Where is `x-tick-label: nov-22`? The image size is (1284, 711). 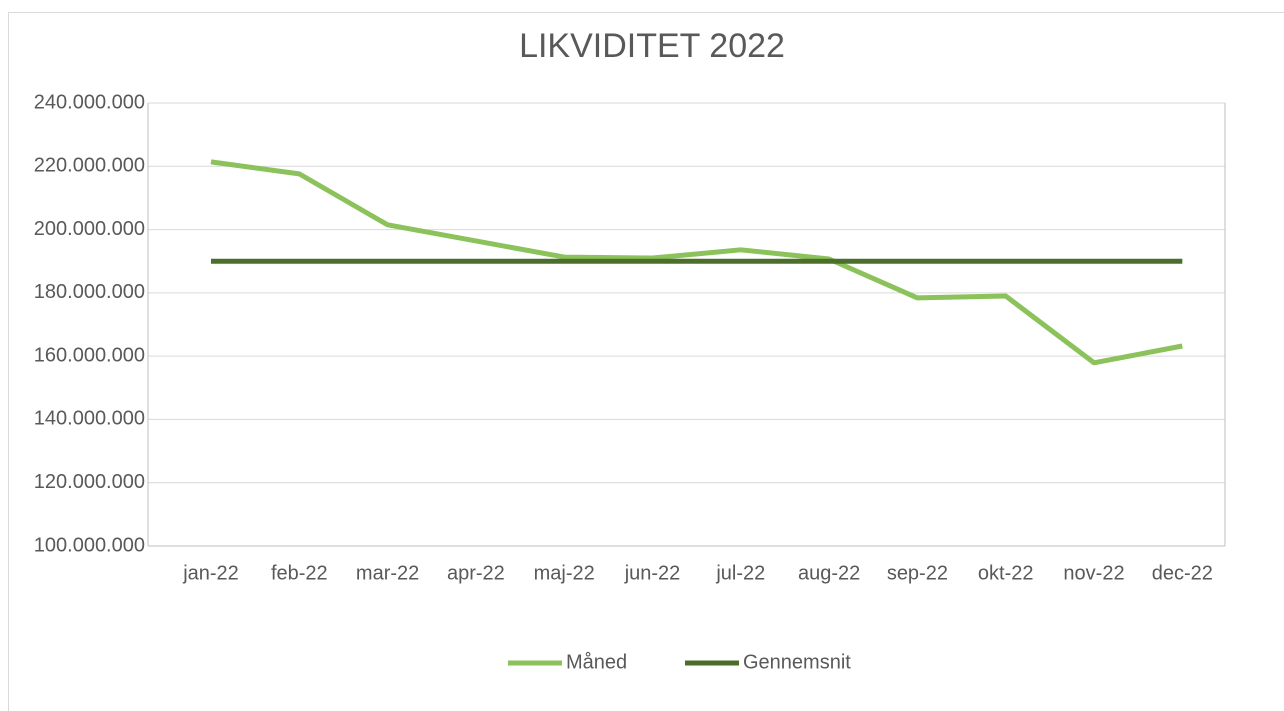
x-tick-label: nov-22 is located at coordinates (1093, 573).